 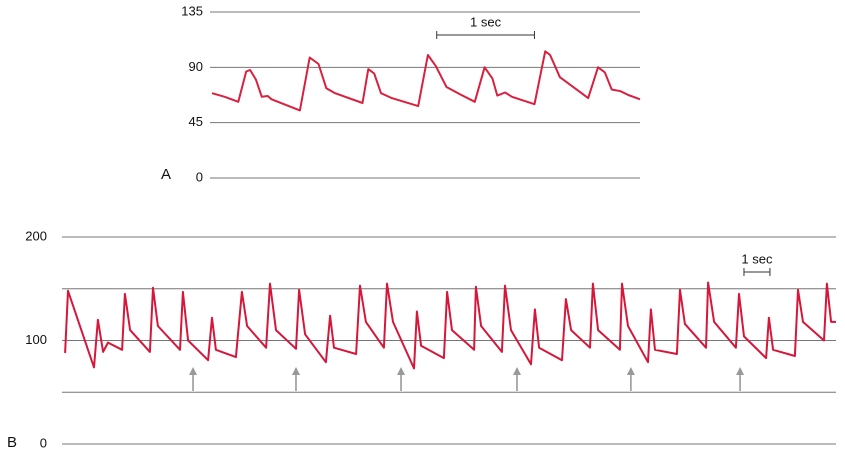 I want to click on panel-label: B, so click(x=12, y=442).